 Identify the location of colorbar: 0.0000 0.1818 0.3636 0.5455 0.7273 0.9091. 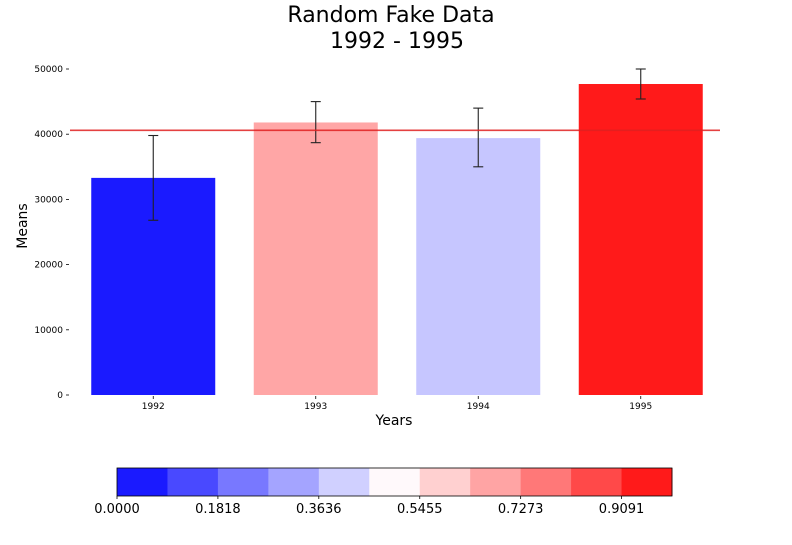
(383, 492).